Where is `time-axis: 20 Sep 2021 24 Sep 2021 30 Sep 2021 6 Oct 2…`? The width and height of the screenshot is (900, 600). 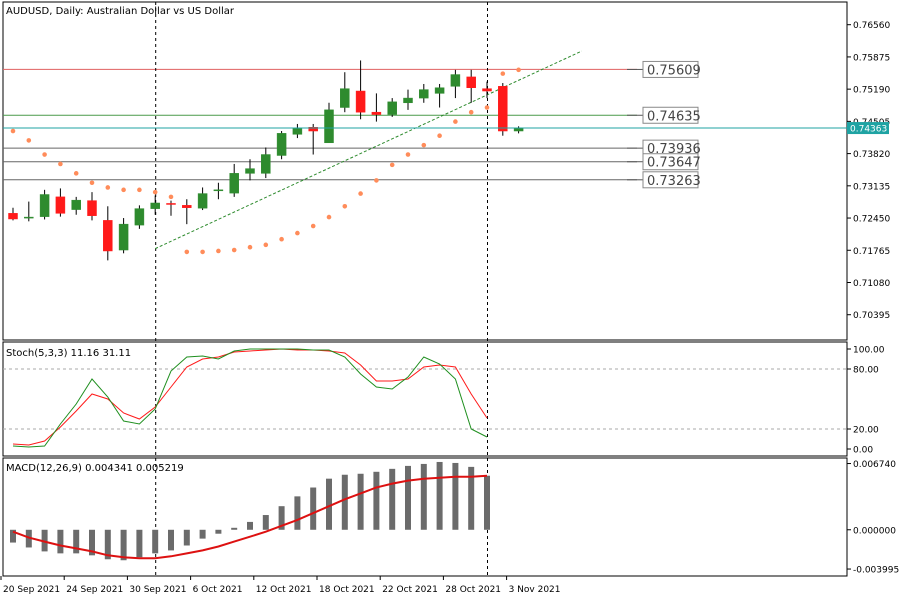
time-axis: 20 Sep 2021 24 Sep 2021 30 Sep 2021 6 Oct 2… is located at coordinates (280, 585).